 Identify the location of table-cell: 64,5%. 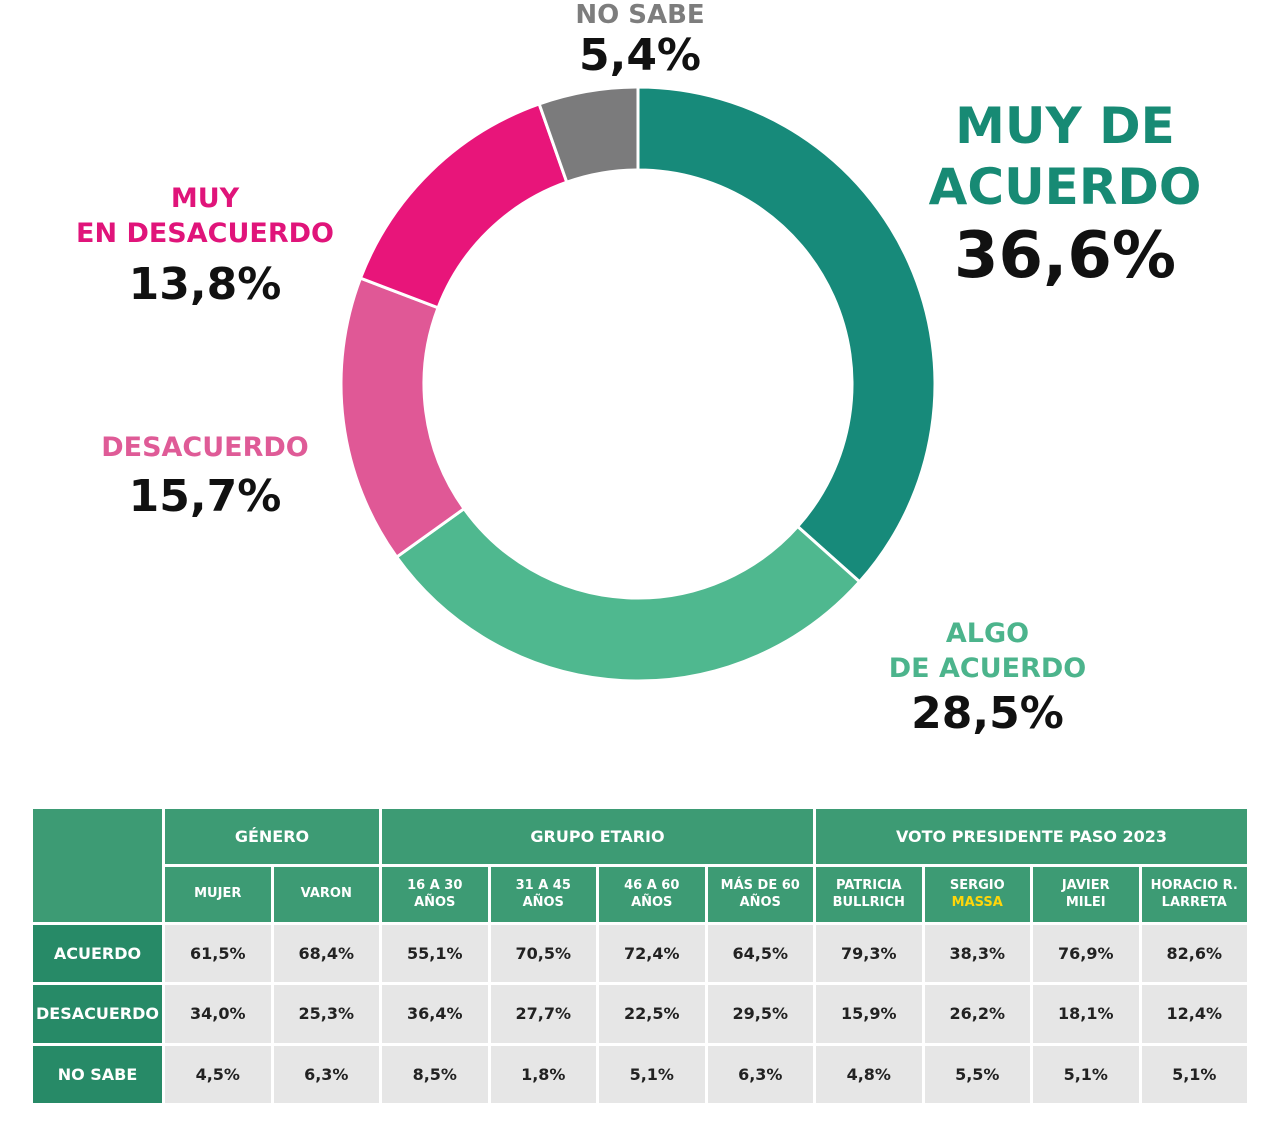
(760, 953).